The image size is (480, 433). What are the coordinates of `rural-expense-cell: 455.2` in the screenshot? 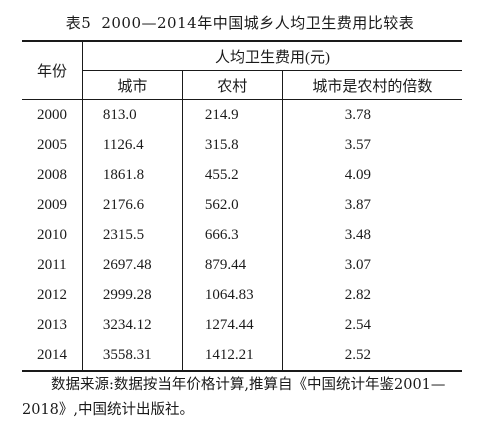 It's located at (232, 175).